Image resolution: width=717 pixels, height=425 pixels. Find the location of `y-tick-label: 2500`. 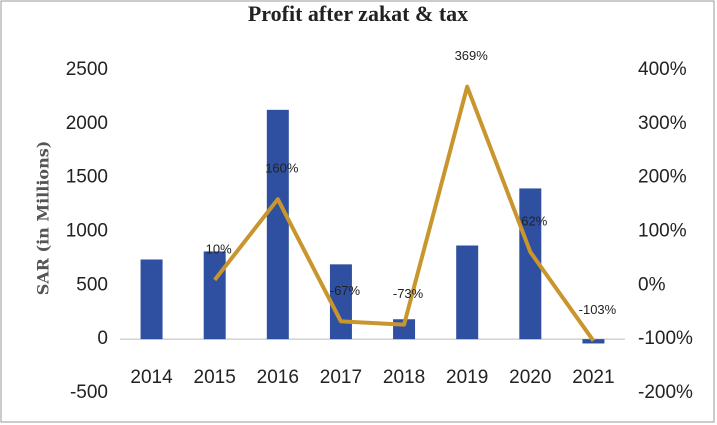

y-tick-label: 2500 is located at coordinates (87, 69).